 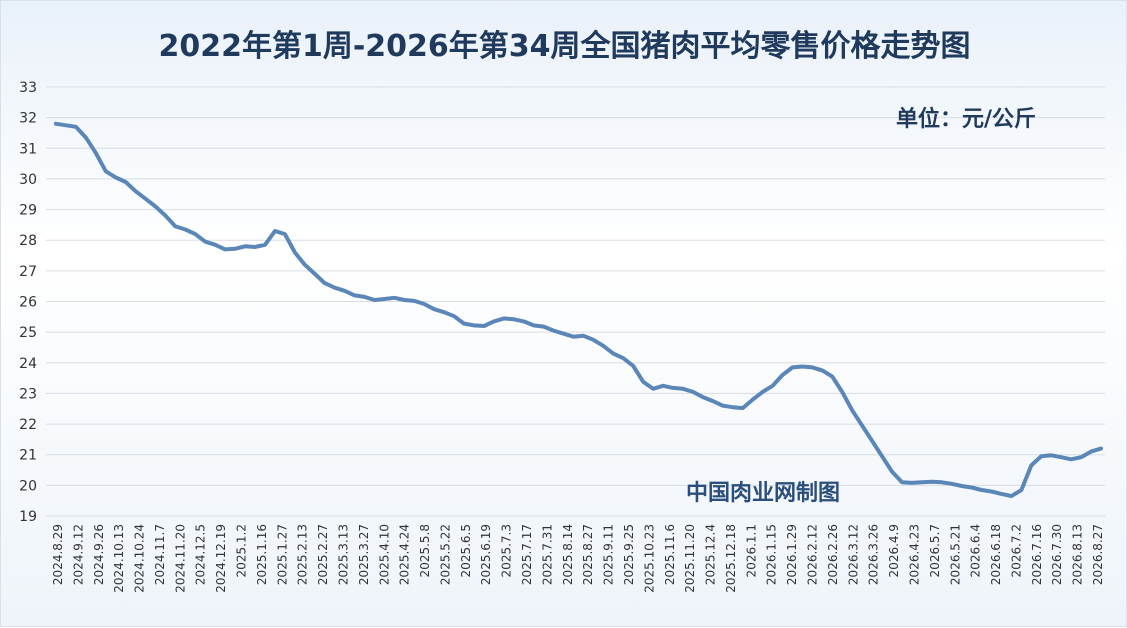 I want to click on x-tick-label: 2026.2.12, so click(x=813, y=554).